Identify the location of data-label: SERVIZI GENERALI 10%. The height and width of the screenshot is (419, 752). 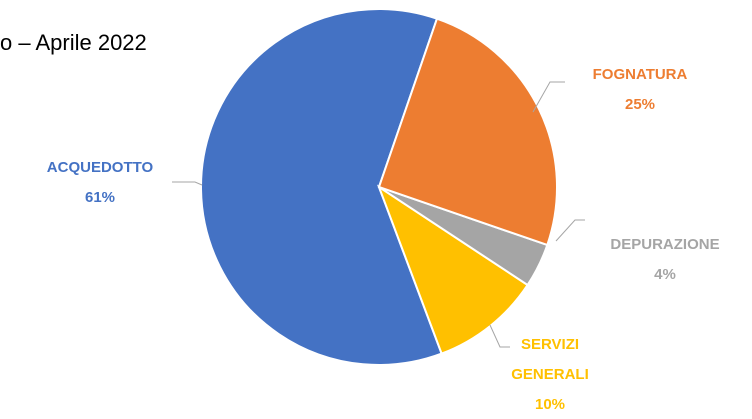
(550, 374).